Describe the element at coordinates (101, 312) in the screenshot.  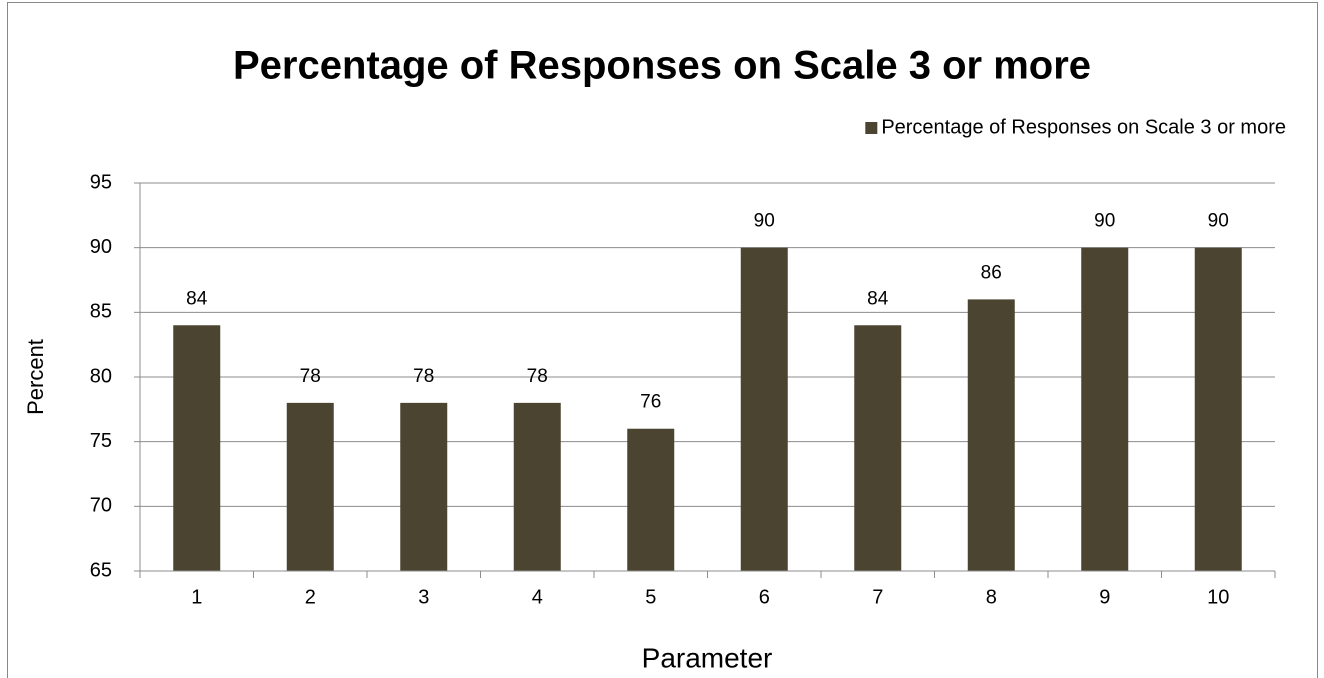
I see `y-tick-label: 85` at that location.